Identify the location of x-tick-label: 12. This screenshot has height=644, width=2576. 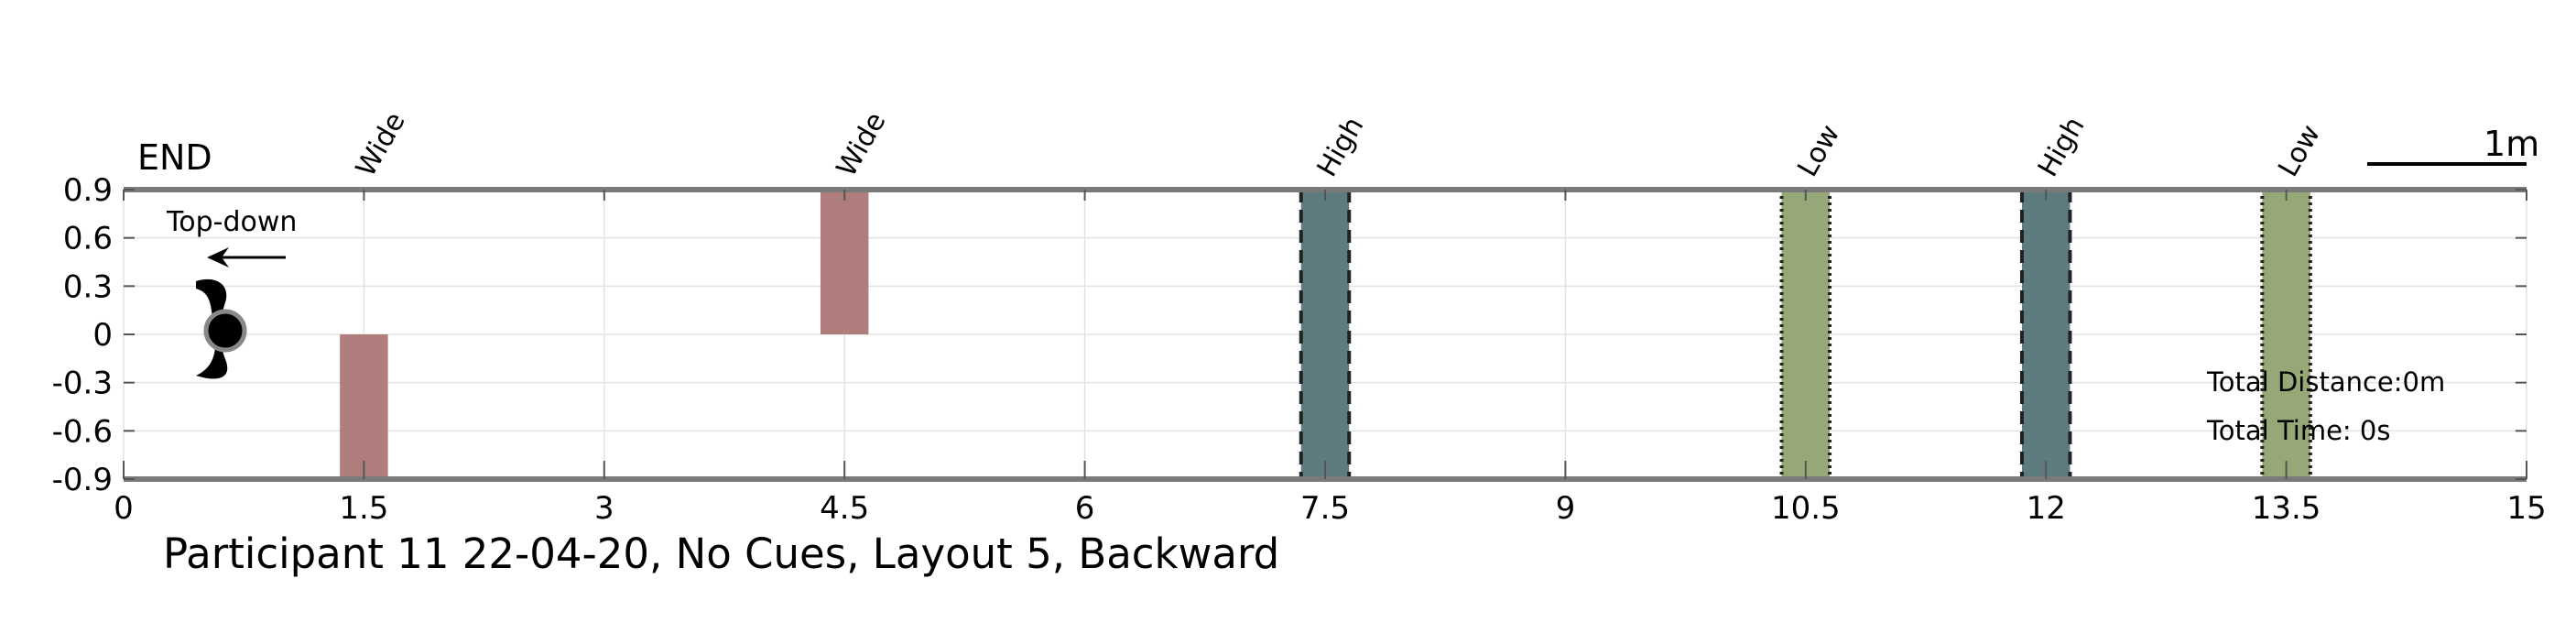
(2046, 509).